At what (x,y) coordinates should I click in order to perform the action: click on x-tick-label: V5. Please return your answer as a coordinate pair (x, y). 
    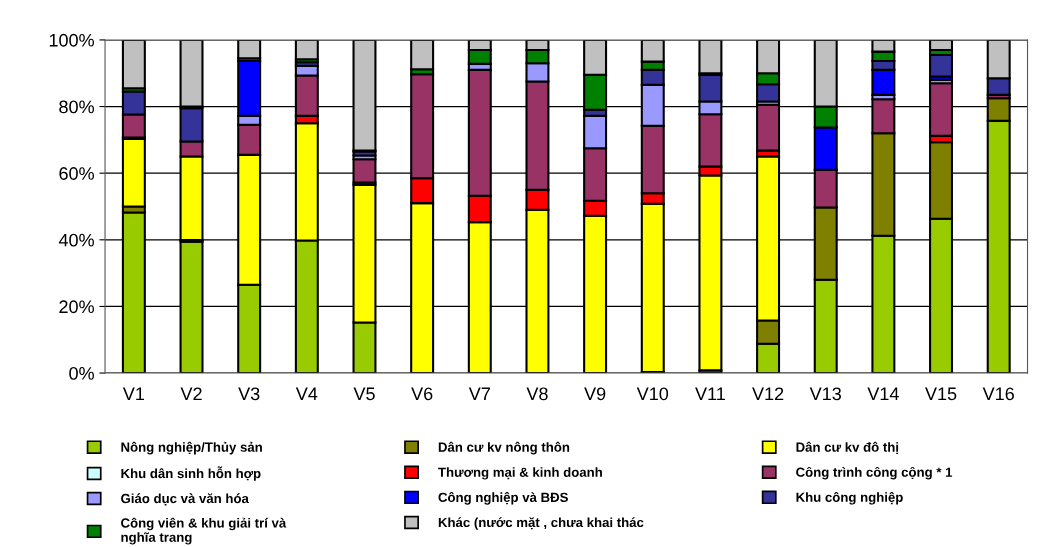
    Looking at the image, I should click on (364, 394).